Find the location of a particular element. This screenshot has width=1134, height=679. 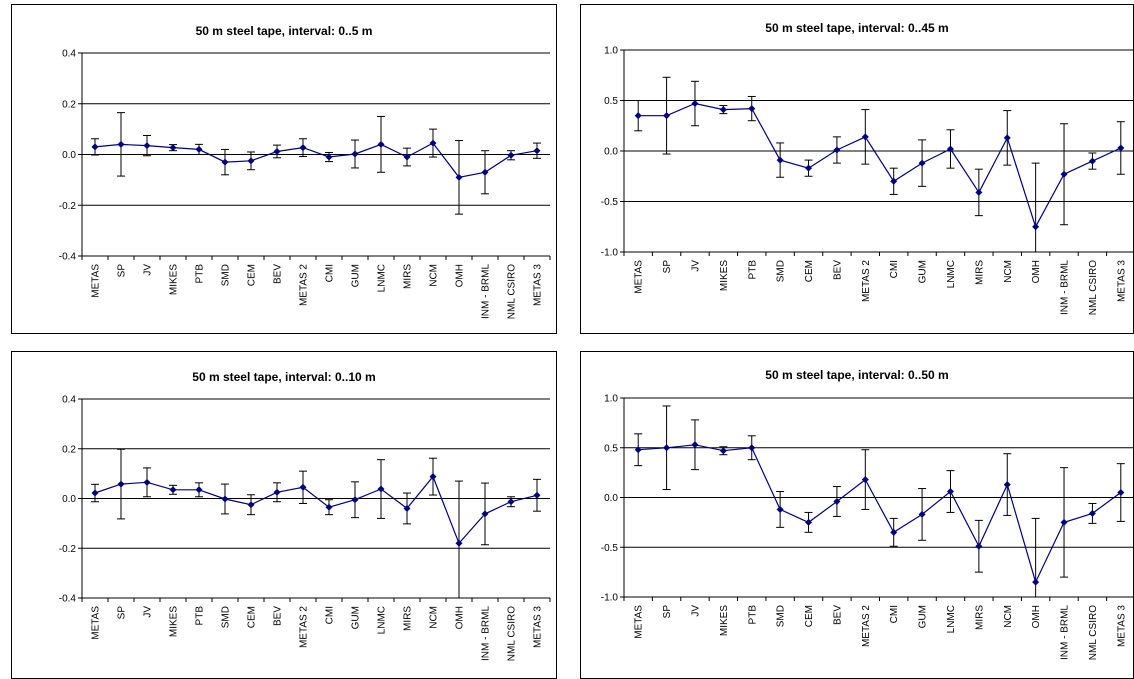

chart-title: 50 m steel tape, interval: 0..50 m is located at coordinates (856, 375).